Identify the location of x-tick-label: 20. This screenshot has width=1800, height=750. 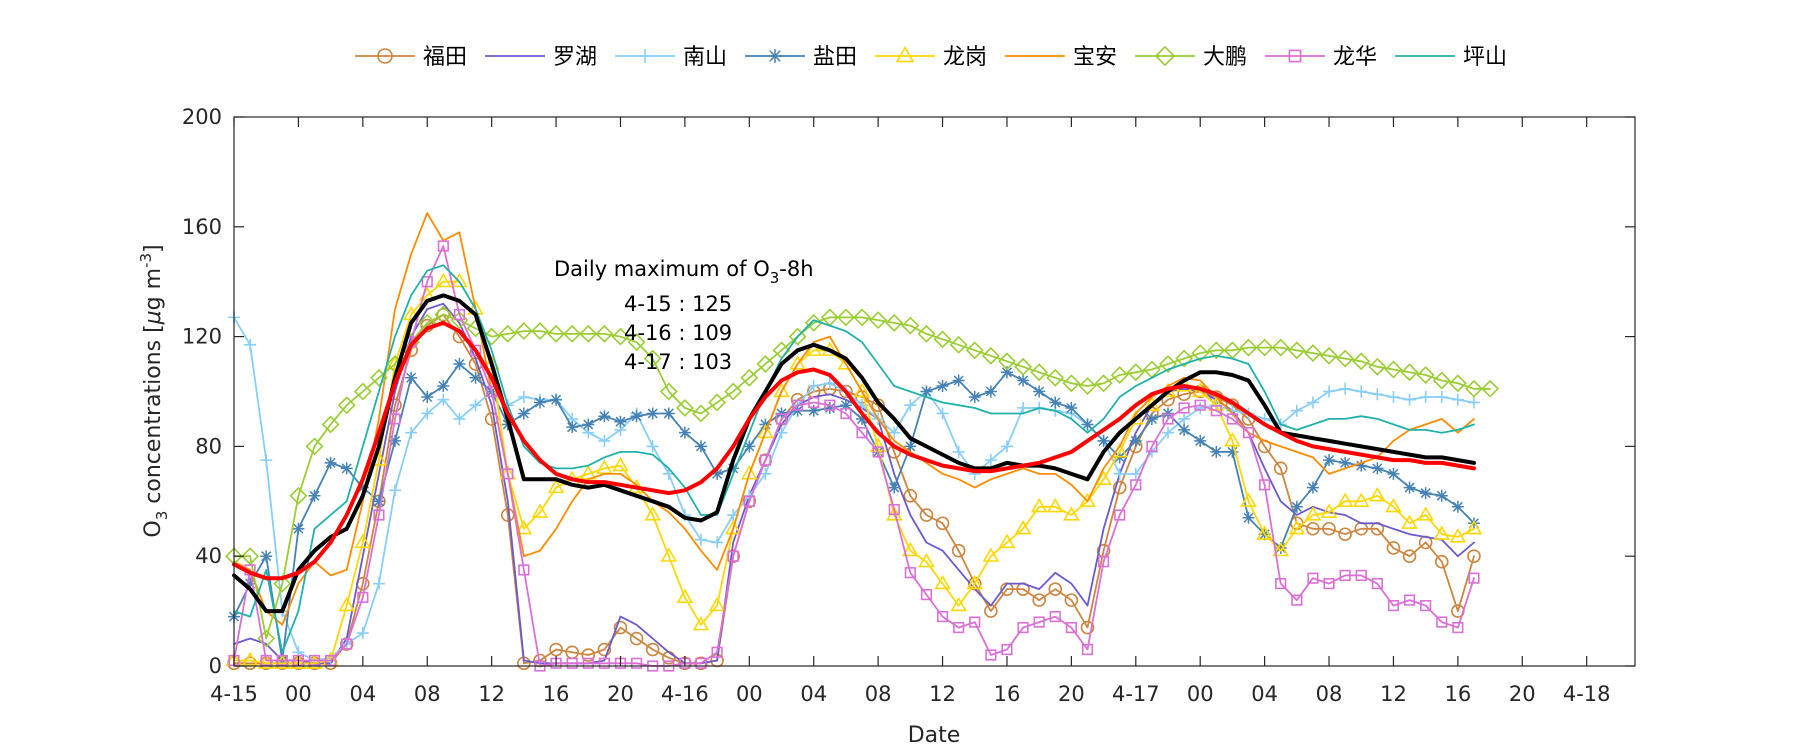
(1071, 694).